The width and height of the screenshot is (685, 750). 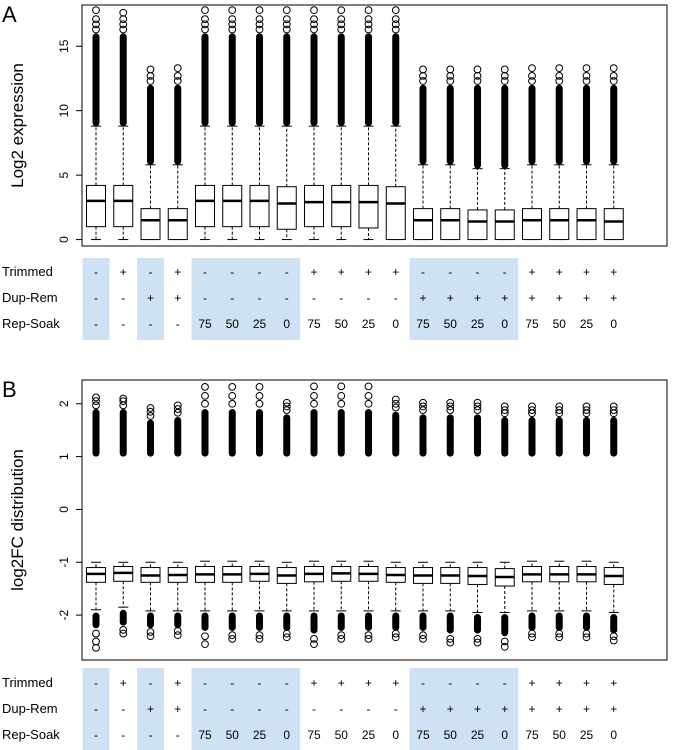 I want to click on y-tick-label: 15, so click(x=64, y=46).